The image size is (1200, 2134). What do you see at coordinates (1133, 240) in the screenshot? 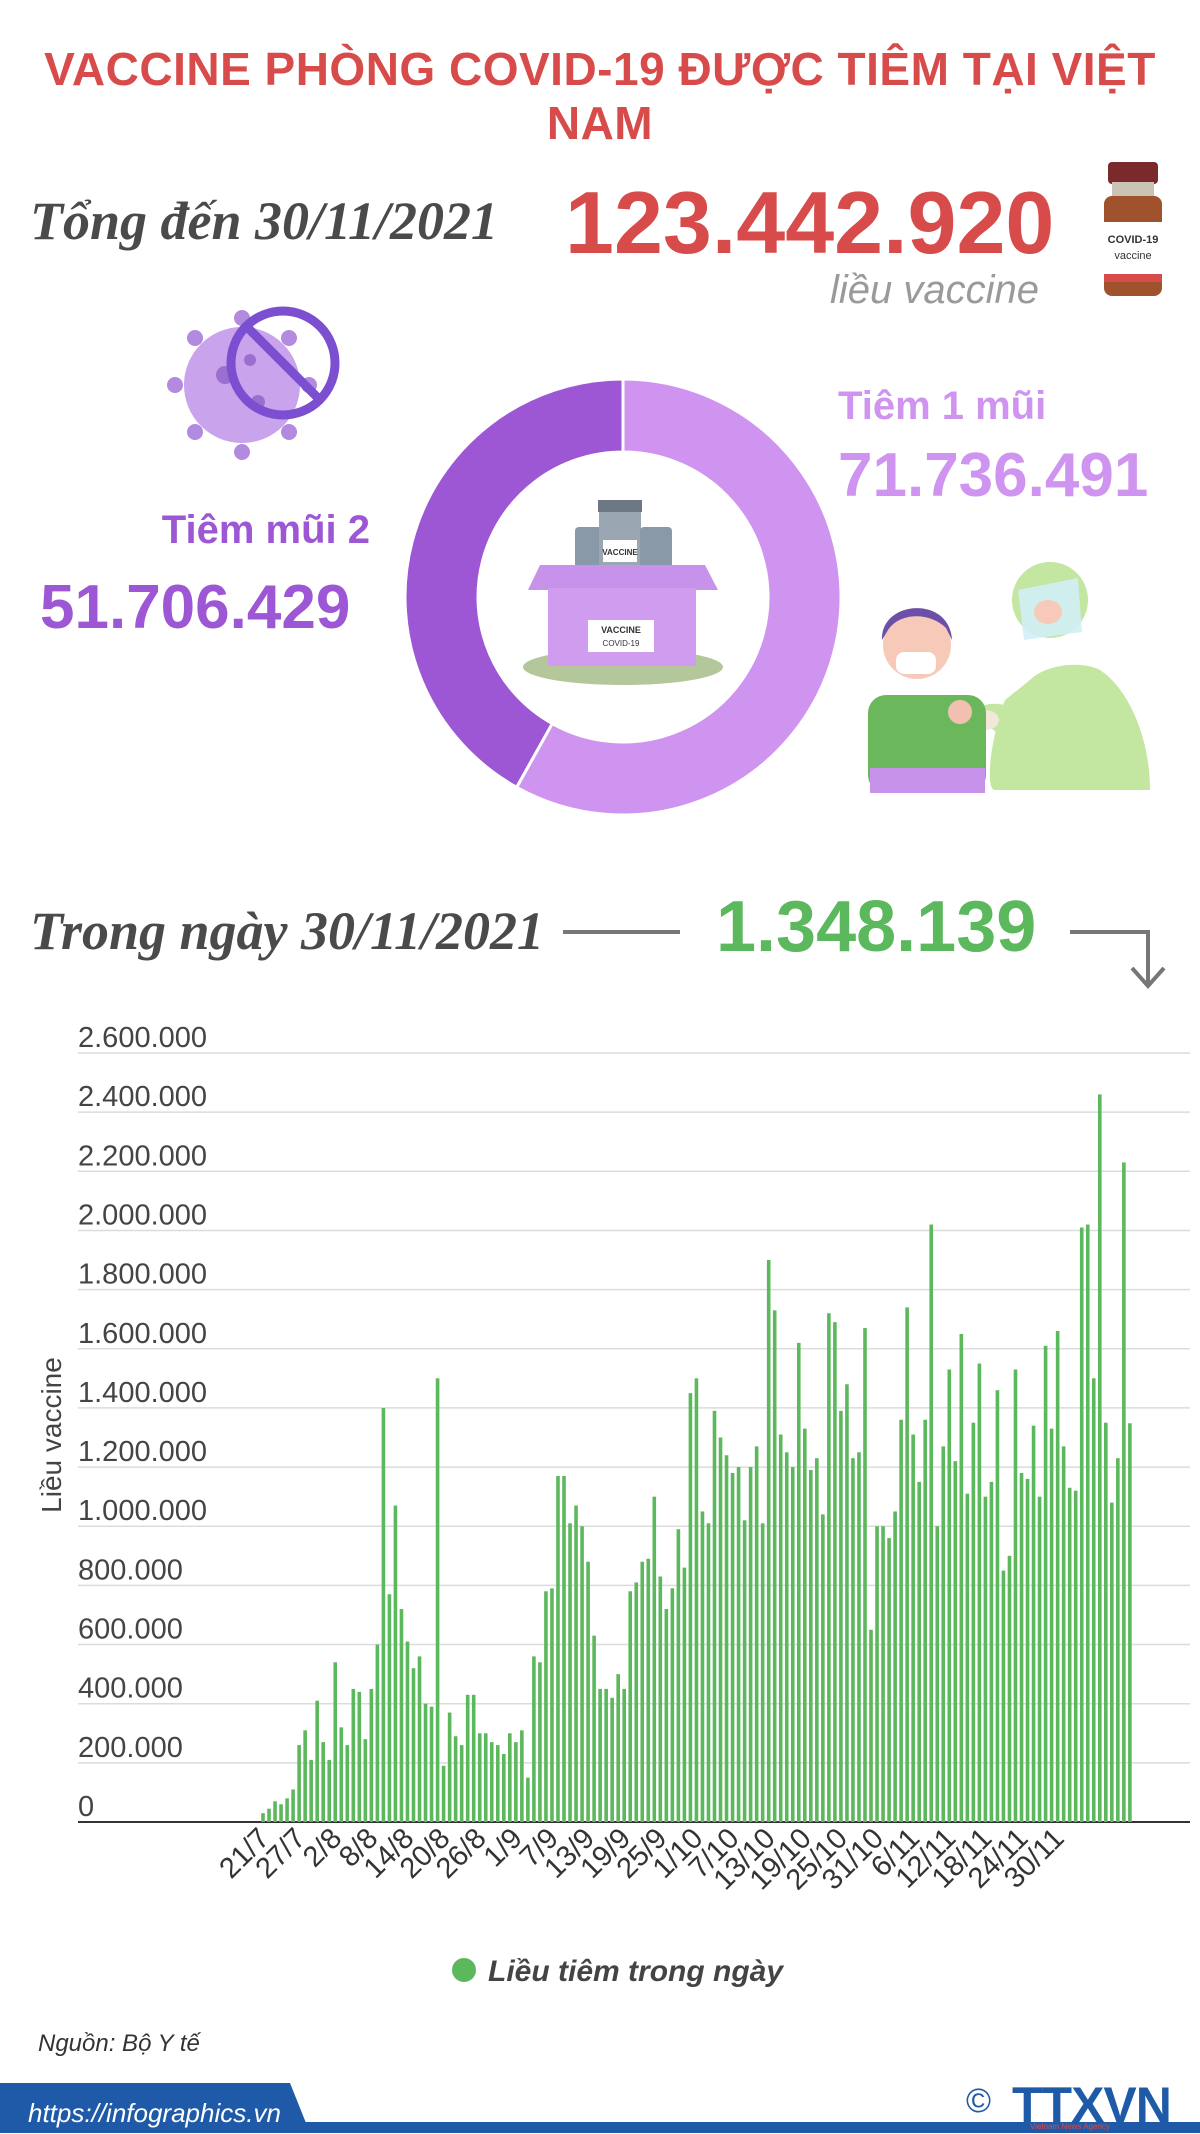
I see `vial-text: COVID-19` at bounding box center [1133, 240].